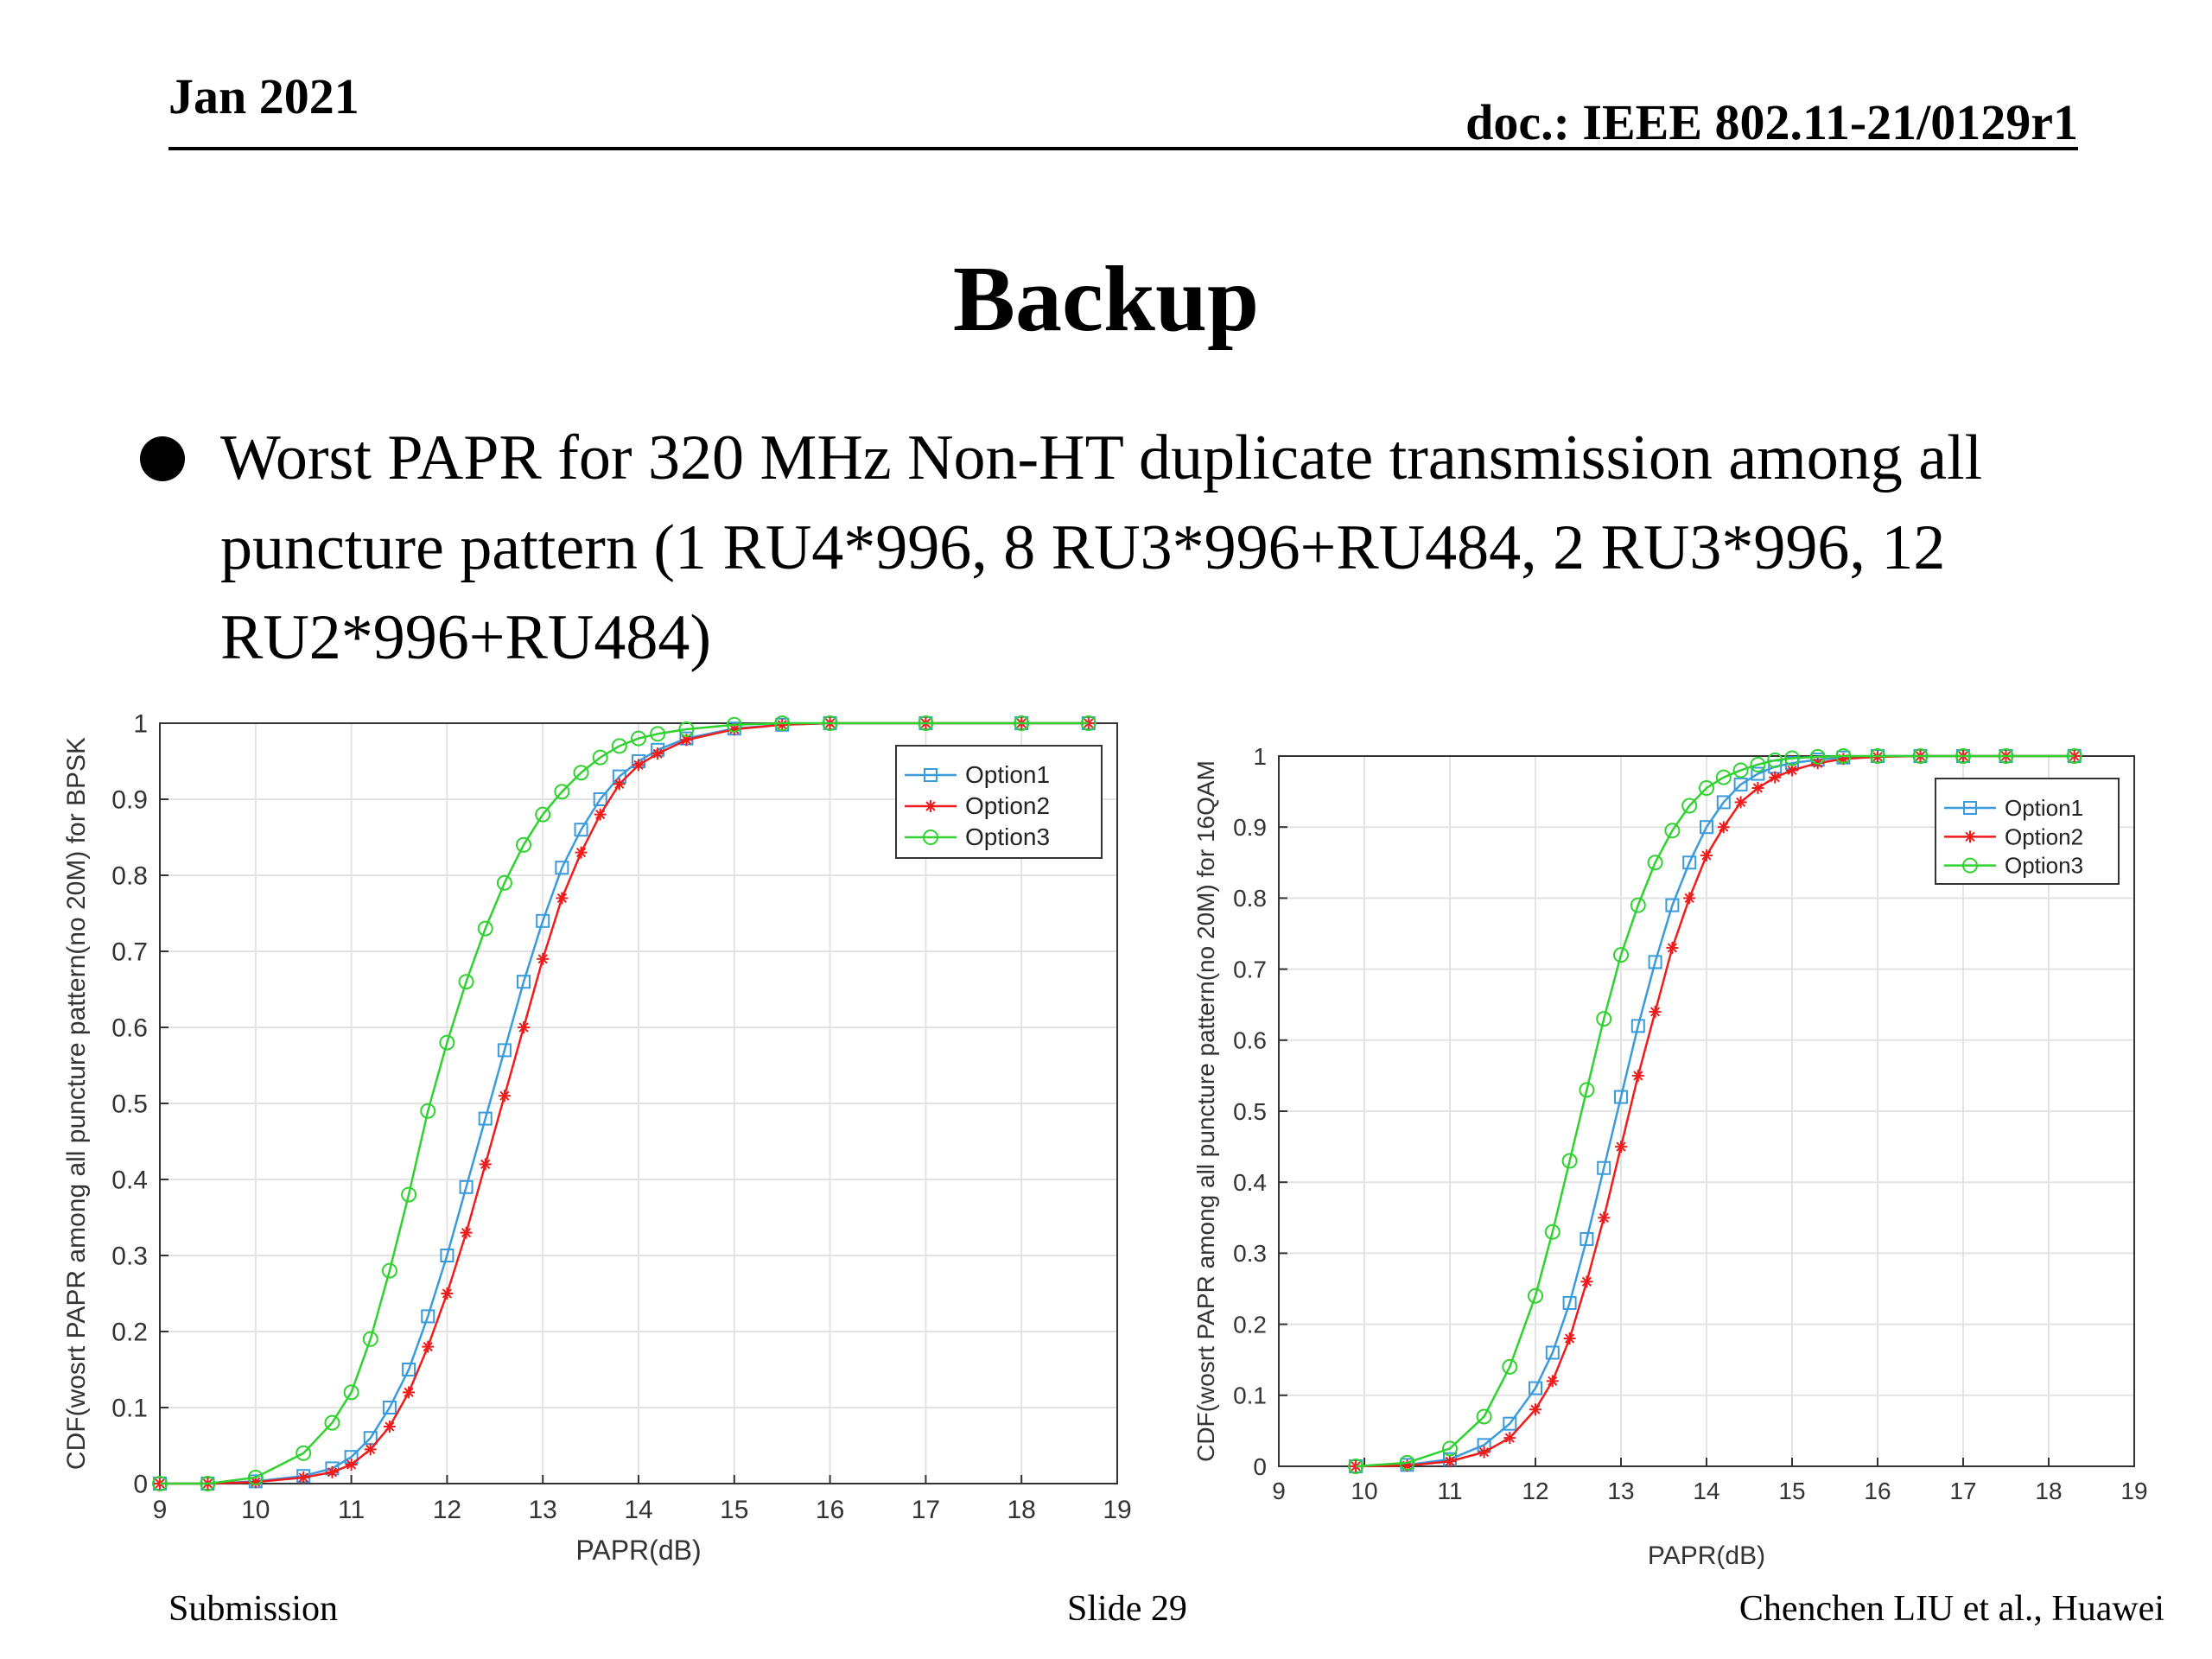  Describe the element at coordinates (129, 876) in the screenshot. I see `y-tick-label: 0.8` at that location.